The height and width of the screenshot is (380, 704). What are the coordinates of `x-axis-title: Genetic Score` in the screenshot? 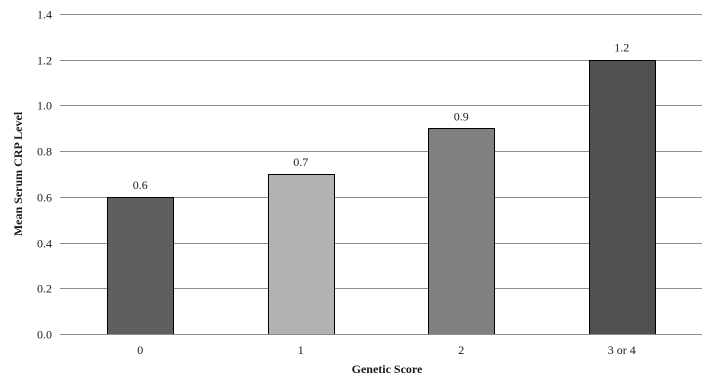 It's located at (387, 369).